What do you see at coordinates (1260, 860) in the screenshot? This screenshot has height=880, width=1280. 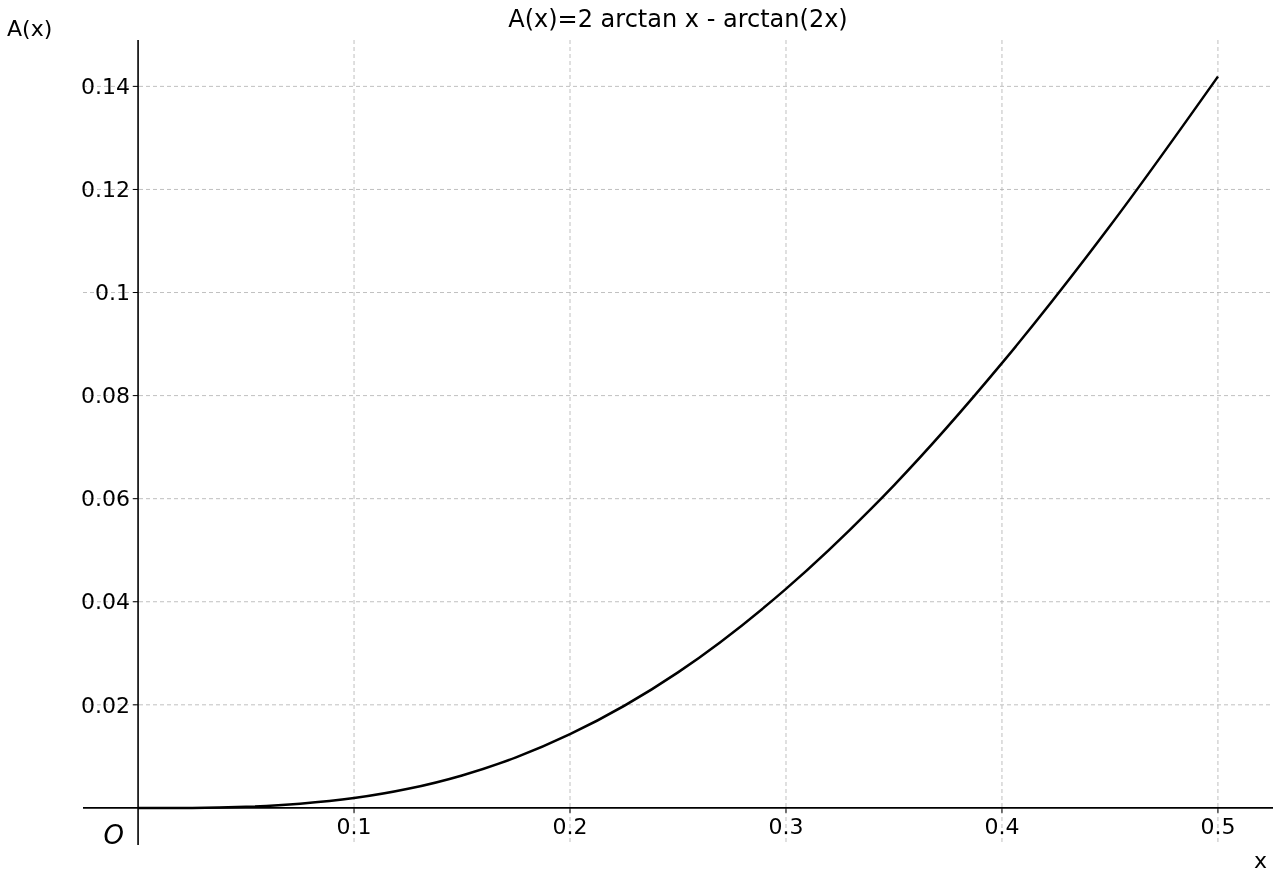 I see `x-axis-title: x` at bounding box center [1260, 860].